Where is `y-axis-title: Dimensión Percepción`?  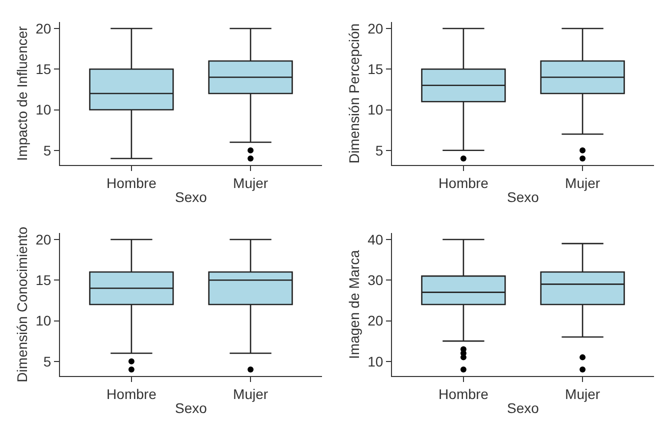
y-axis-title: Dimensión Percepción is located at coordinates (354, 93).